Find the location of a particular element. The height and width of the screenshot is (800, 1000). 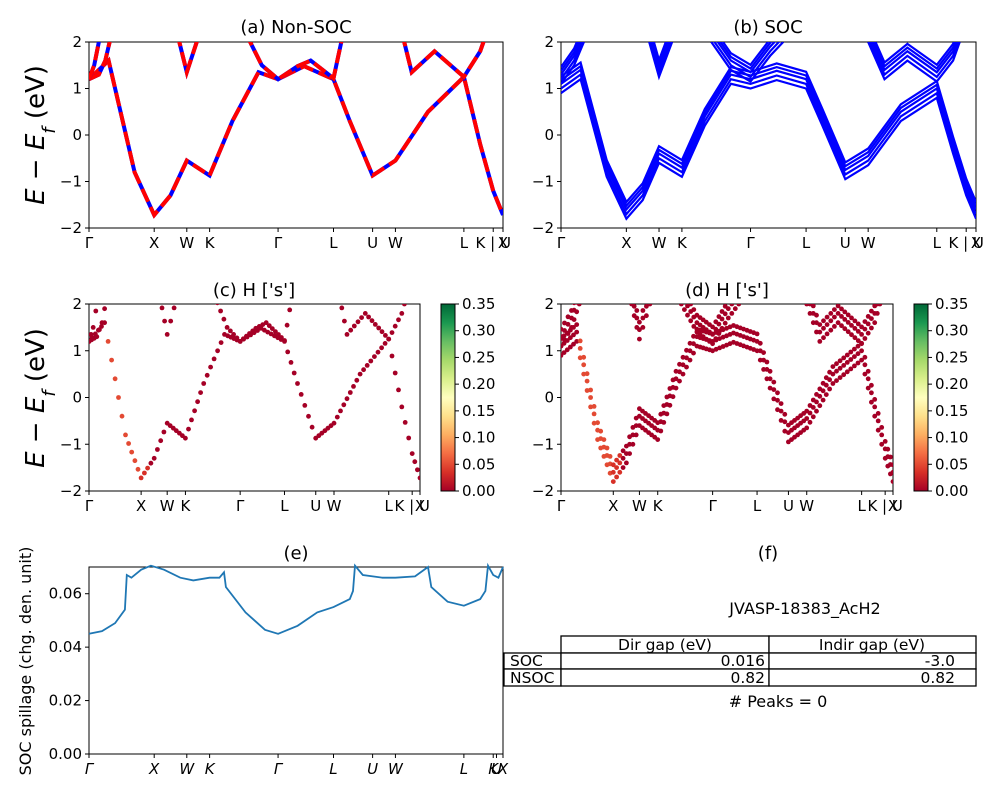

y-tick-label-b-4: 2 is located at coordinates (549, 42).